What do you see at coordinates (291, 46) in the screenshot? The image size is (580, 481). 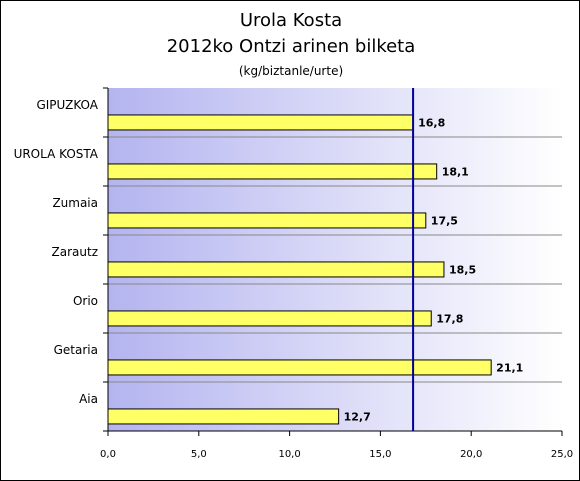 I see `chart-subtitle: 2012ko Ontzi arinen bilketa` at bounding box center [291, 46].